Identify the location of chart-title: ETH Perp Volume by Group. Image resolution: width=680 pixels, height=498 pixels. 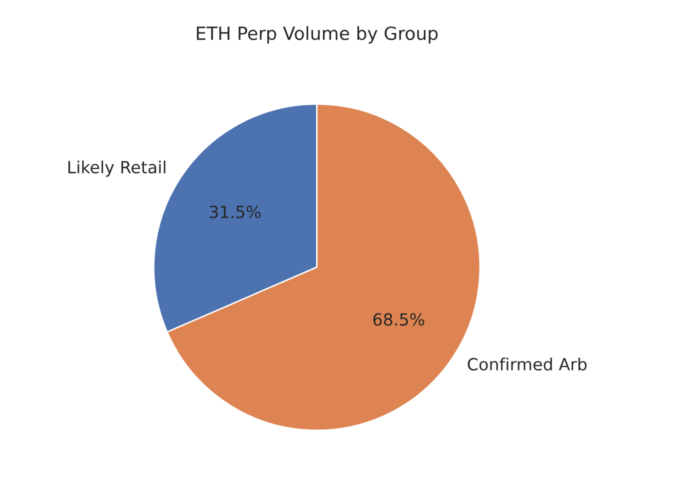
(317, 35).